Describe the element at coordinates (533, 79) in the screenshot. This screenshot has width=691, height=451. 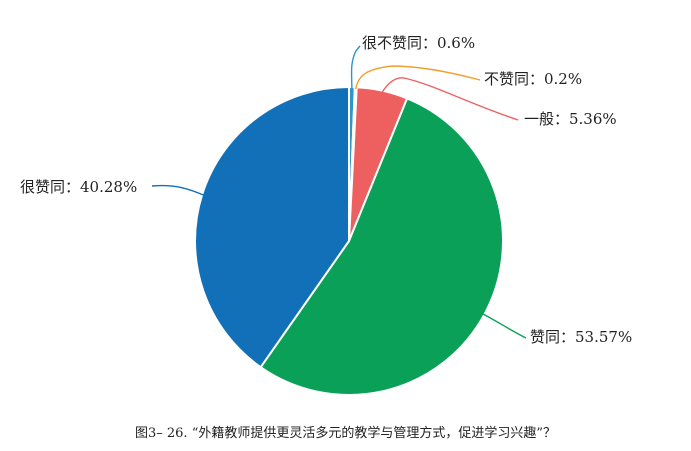
I see `slice-label-2: 不赞同：0.2%` at that location.